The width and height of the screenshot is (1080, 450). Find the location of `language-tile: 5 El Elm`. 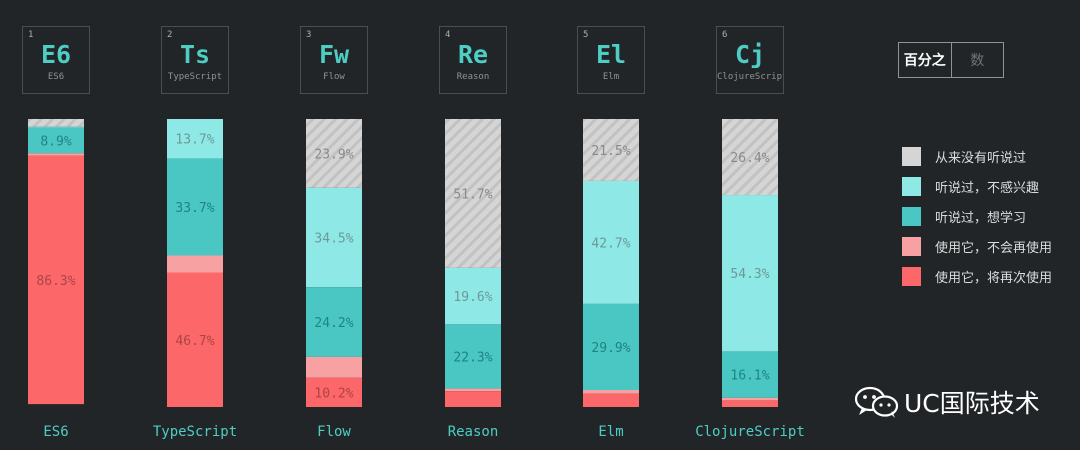

language-tile: 5 El Elm is located at coordinates (611, 60).